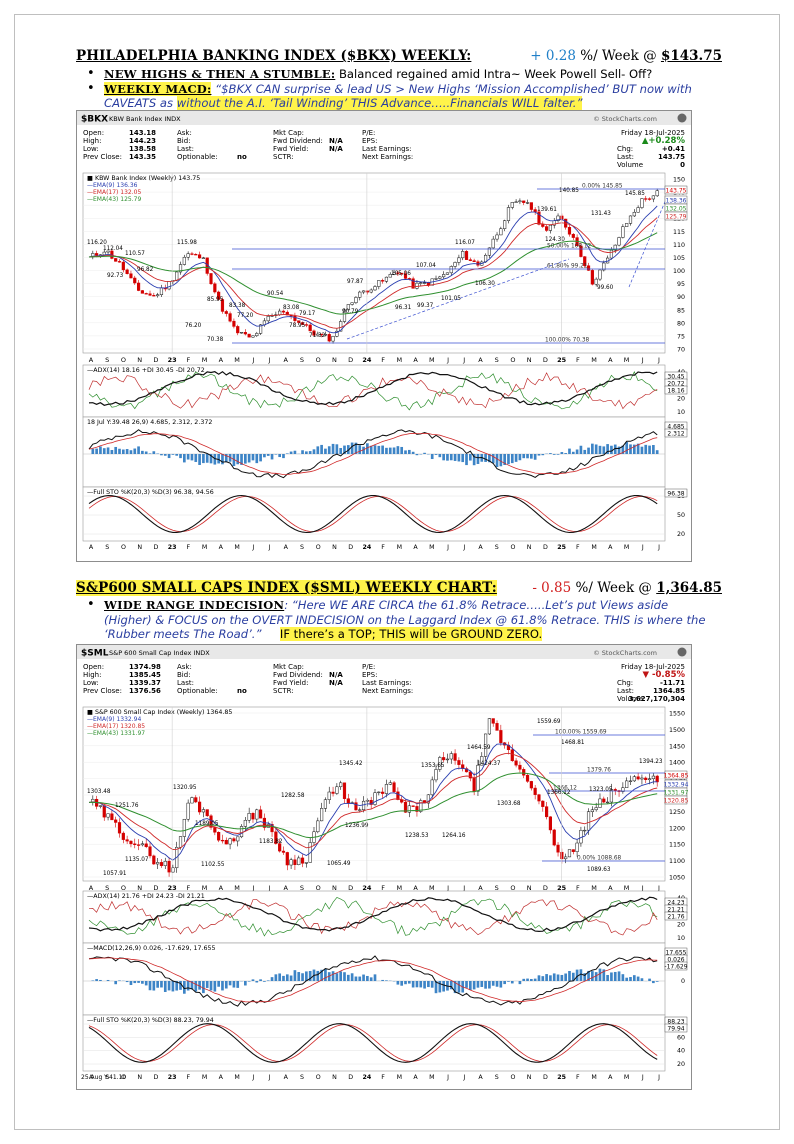 This screenshot has width=794, height=1144. I want to click on fwd-div-value: N/A, so click(336, 141).